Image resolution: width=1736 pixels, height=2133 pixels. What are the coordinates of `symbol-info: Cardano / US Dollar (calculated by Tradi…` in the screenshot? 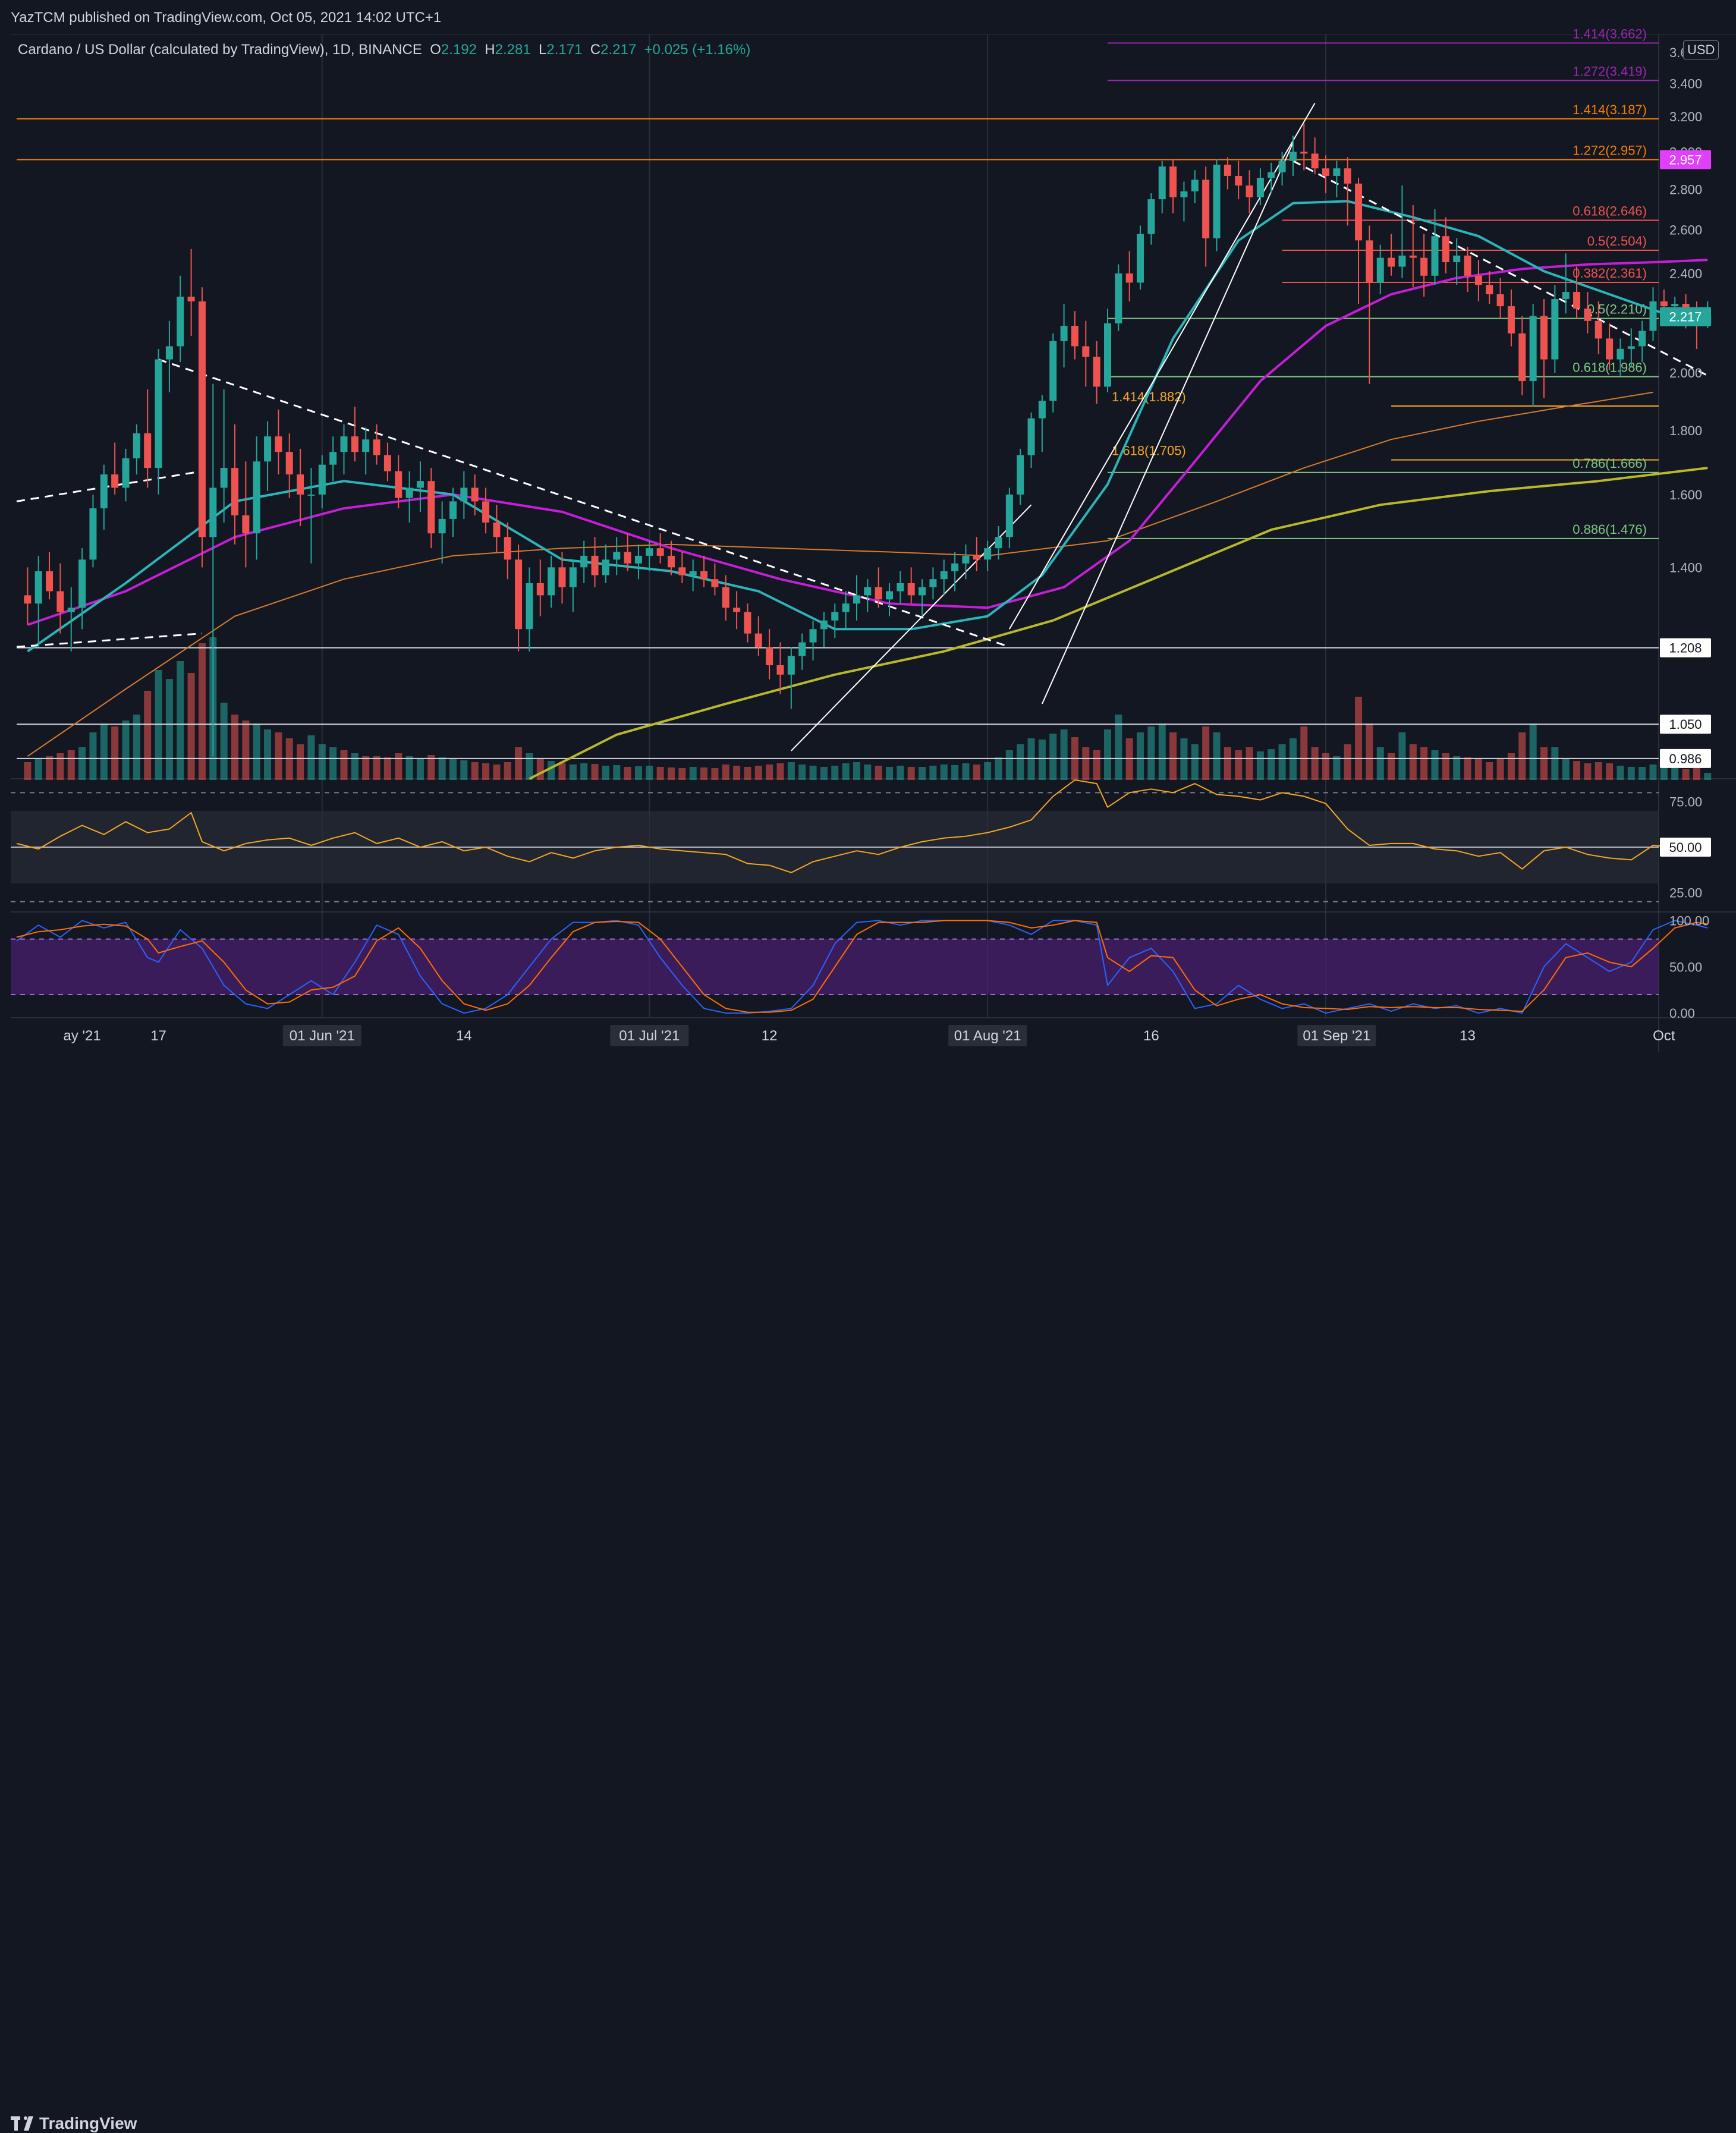 It's located at (384, 50).